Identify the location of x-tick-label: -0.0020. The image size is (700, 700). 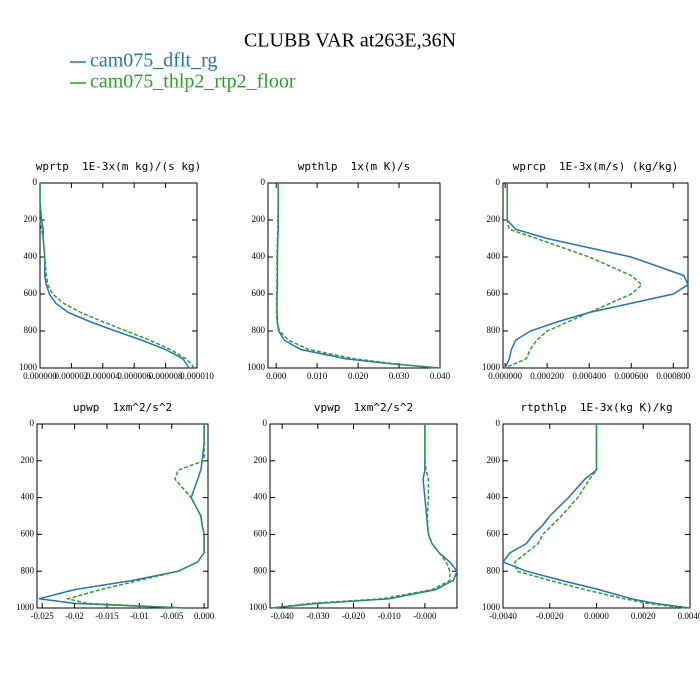
(550, 616).